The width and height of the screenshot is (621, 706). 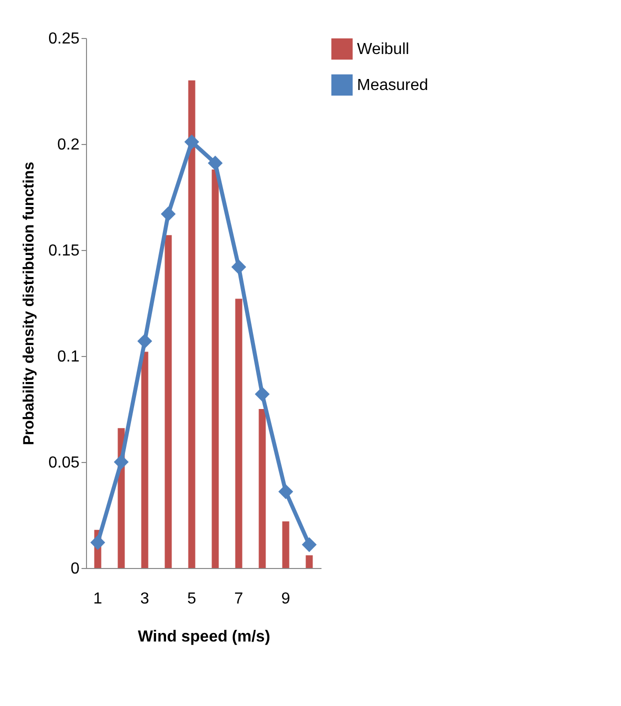 What do you see at coordinates (64, 251) in the screenshot?
I see `y-tick-label: 0.15` at bounding box center [64, 251].